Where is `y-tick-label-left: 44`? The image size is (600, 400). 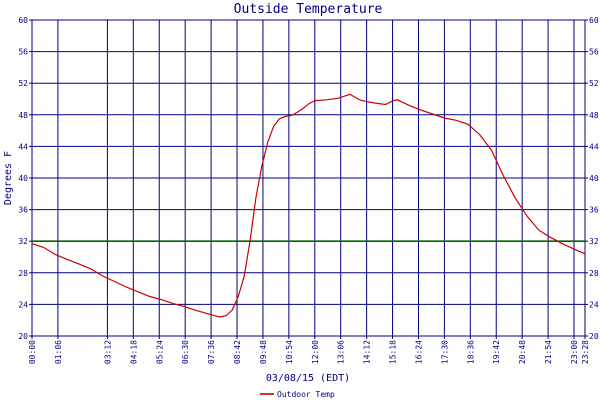 y-tick-label-left: 44 is located at coordinates (23, 146).